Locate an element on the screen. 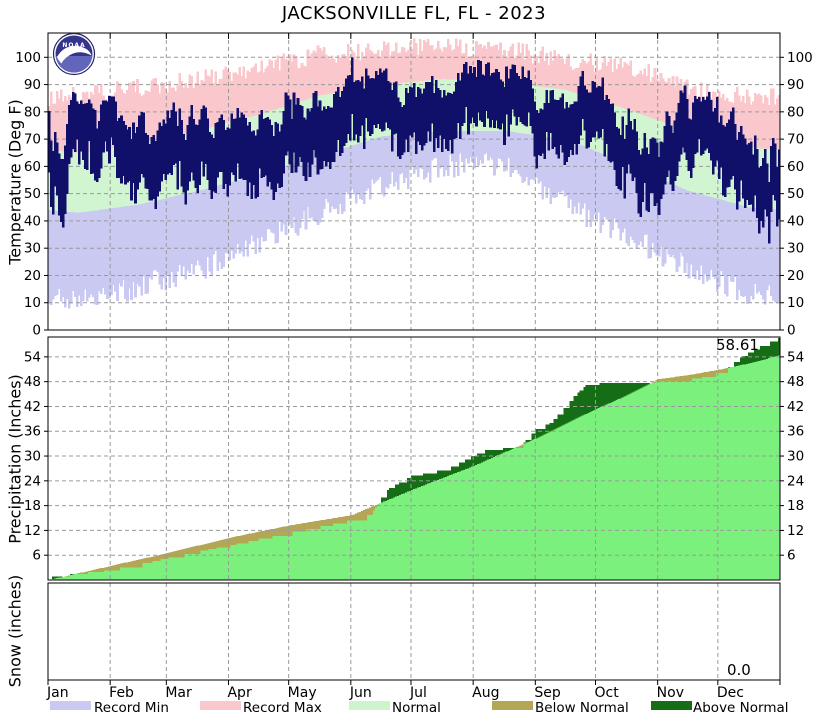  tick-label: Feb is located at coordinates (121, 693).